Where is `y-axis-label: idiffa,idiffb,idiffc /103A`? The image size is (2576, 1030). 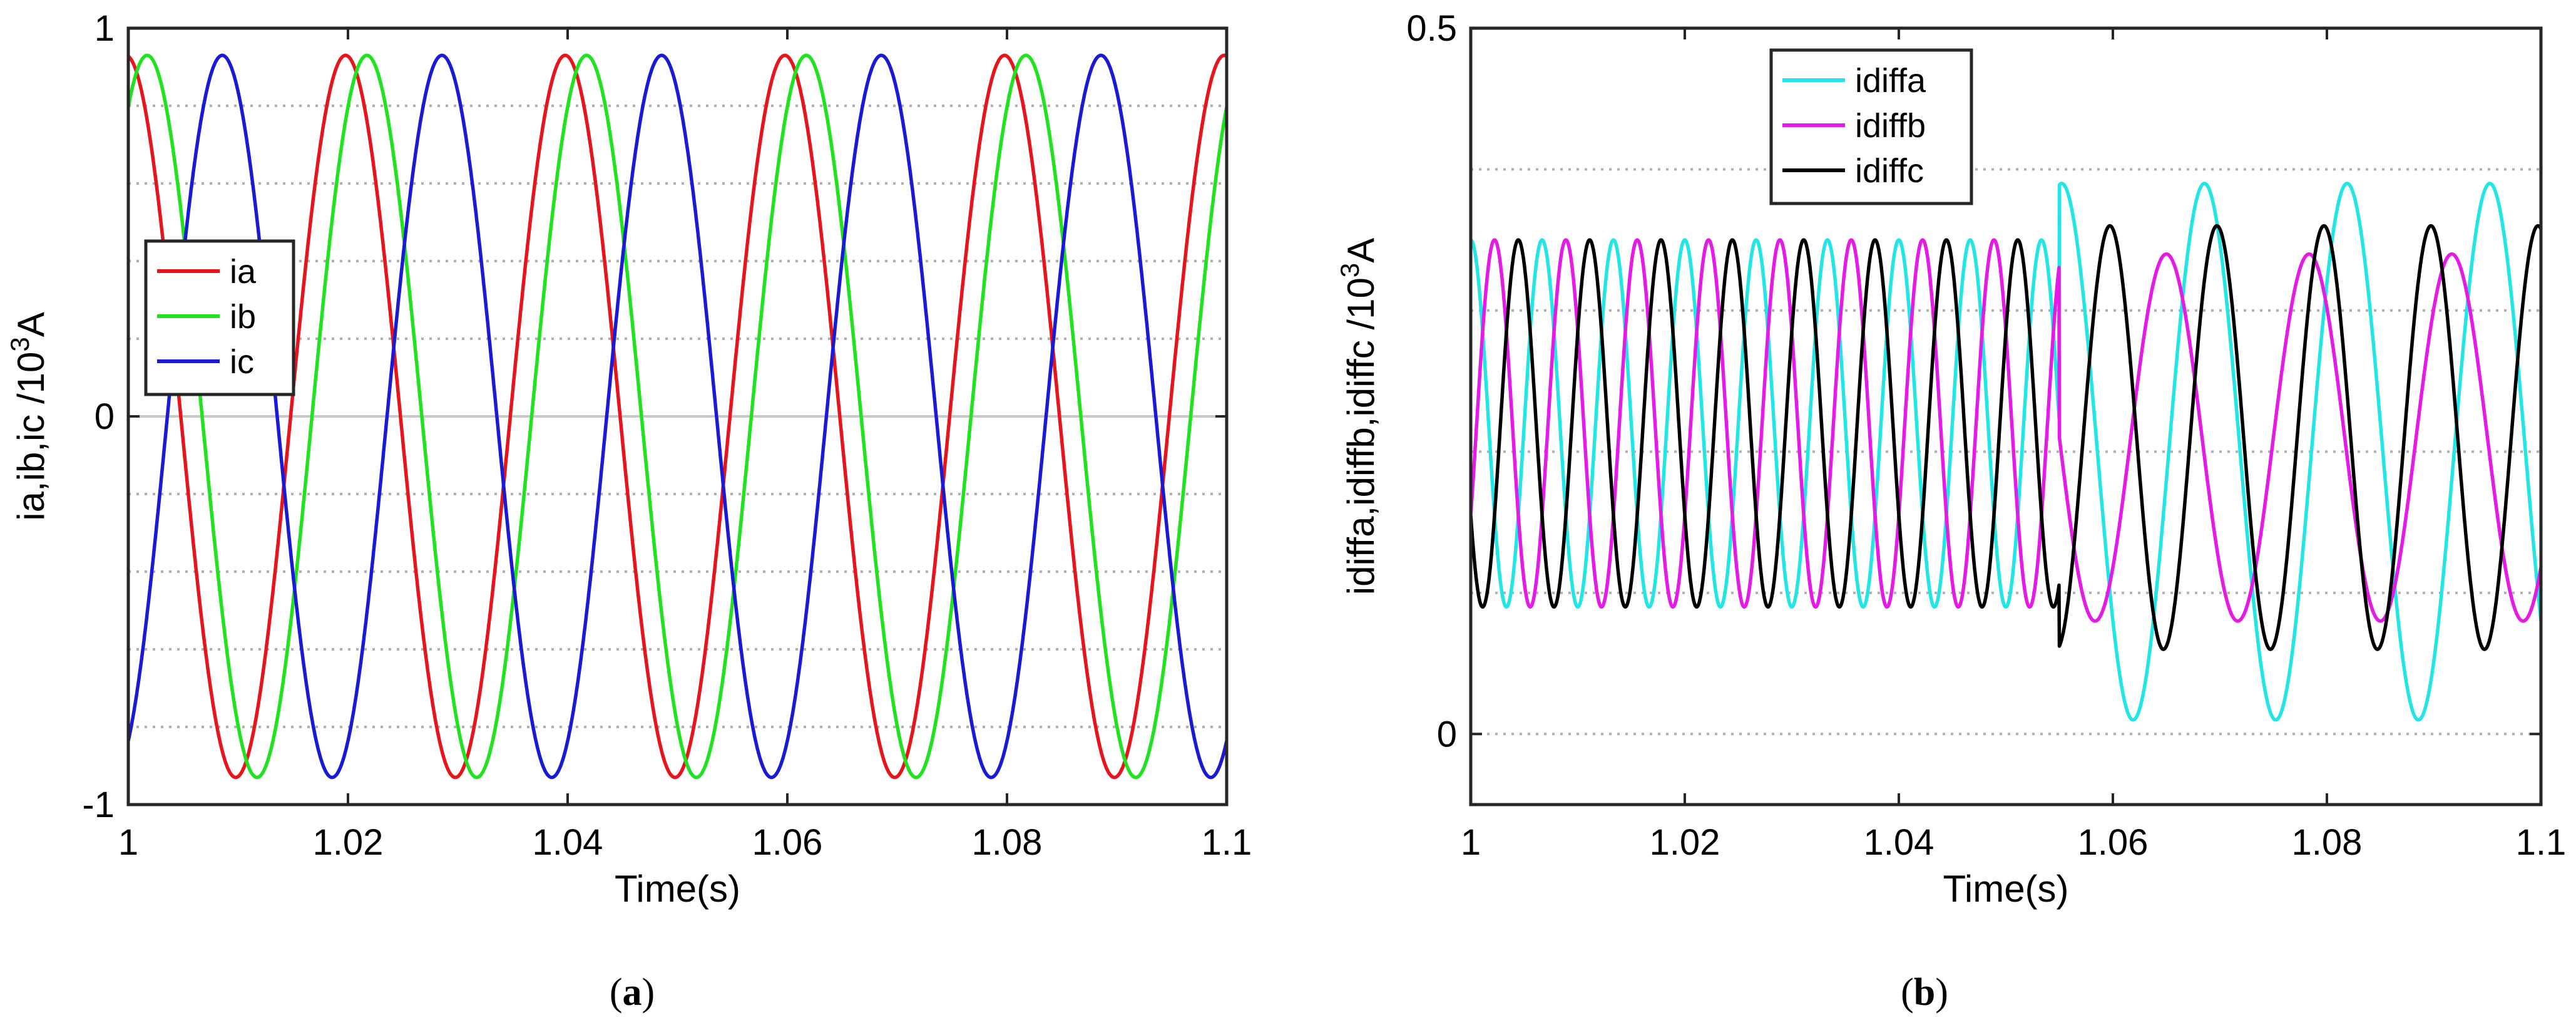 y-axis-label: idiffa,idiffb,idiffc /103A is located at coordinates (1359, 417).